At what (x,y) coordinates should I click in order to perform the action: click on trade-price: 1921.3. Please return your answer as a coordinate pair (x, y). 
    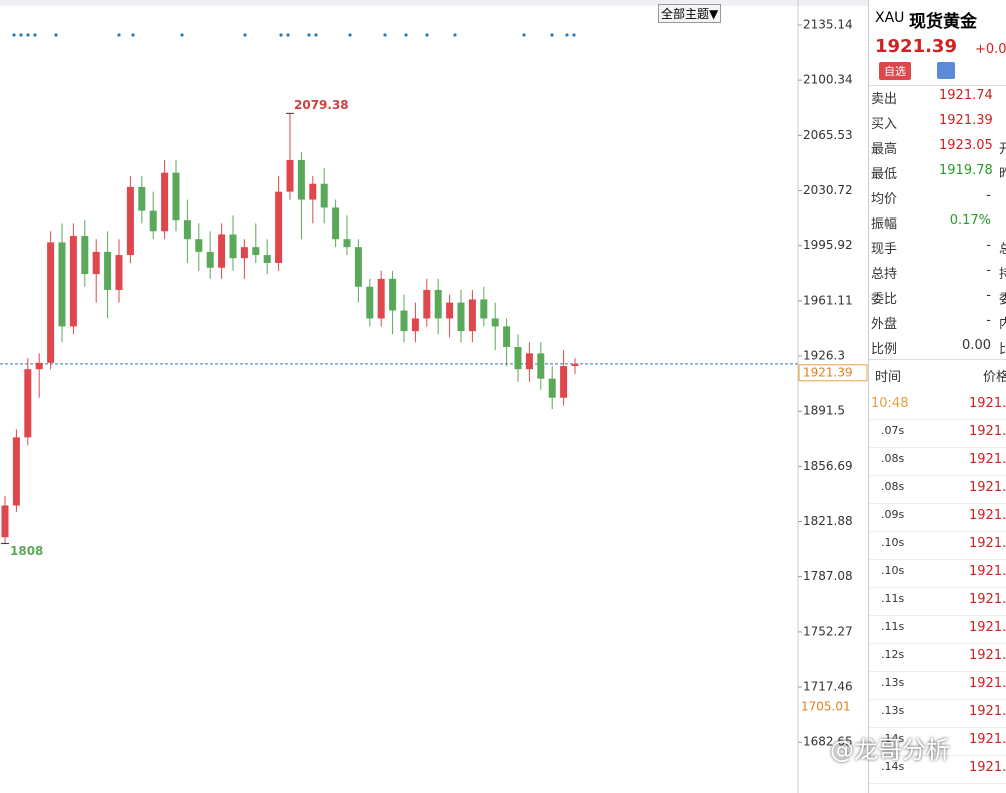
    Looking at the image, I should click on (987, 599).